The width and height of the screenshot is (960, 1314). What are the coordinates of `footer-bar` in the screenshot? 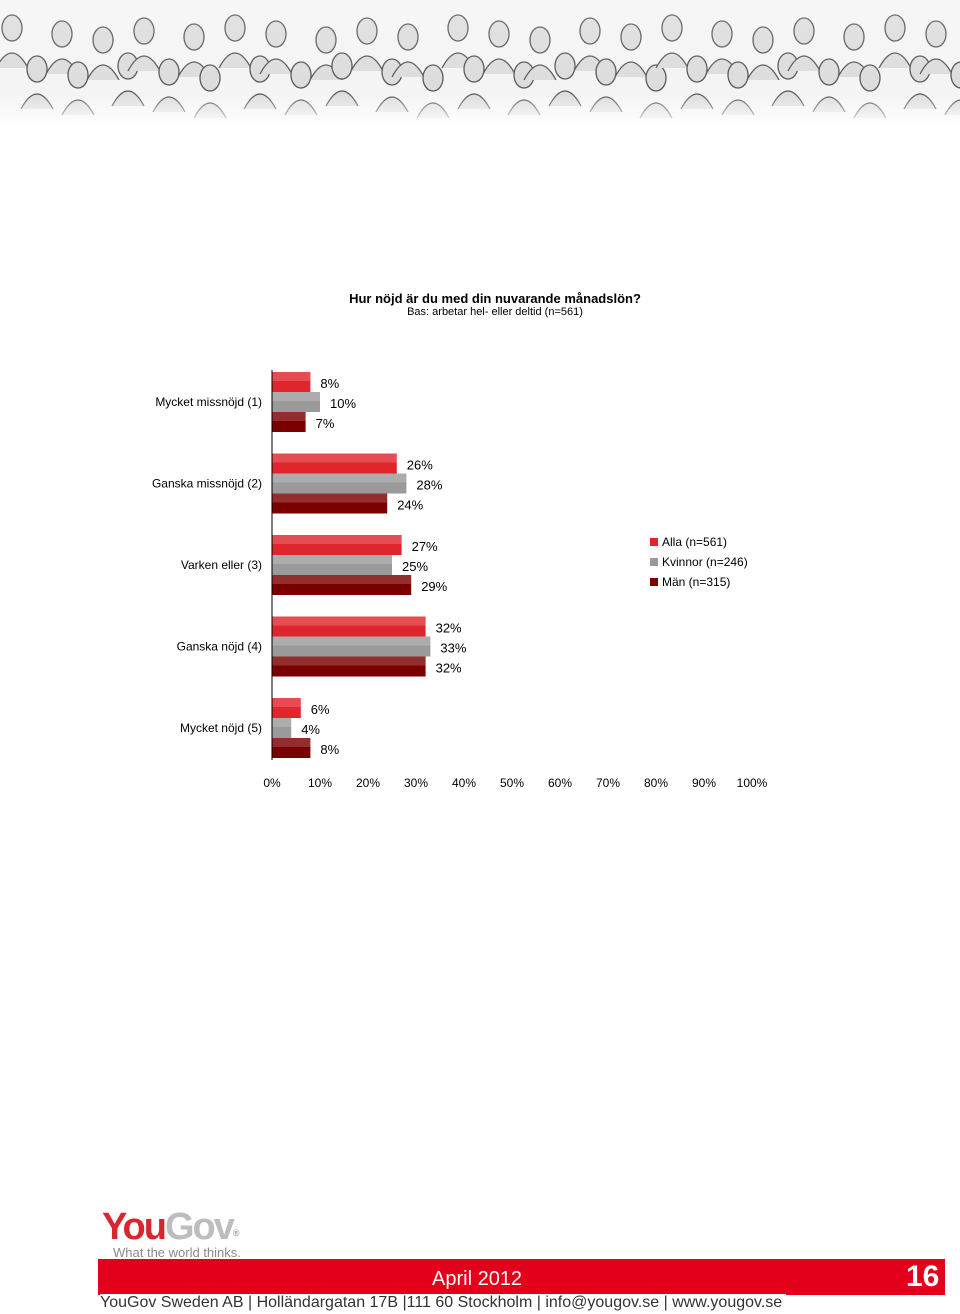 It's located at (521, 1277).